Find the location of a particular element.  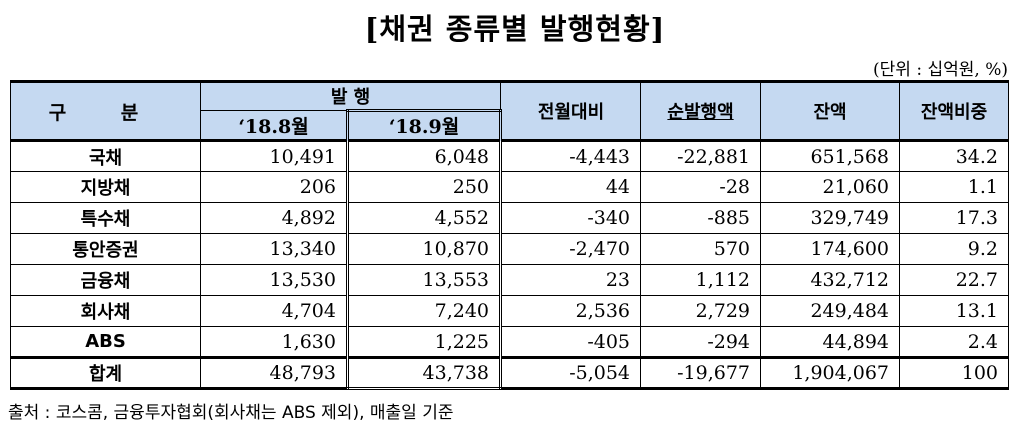

cell-mom: -5,054 is located at coordinates (571, 373).